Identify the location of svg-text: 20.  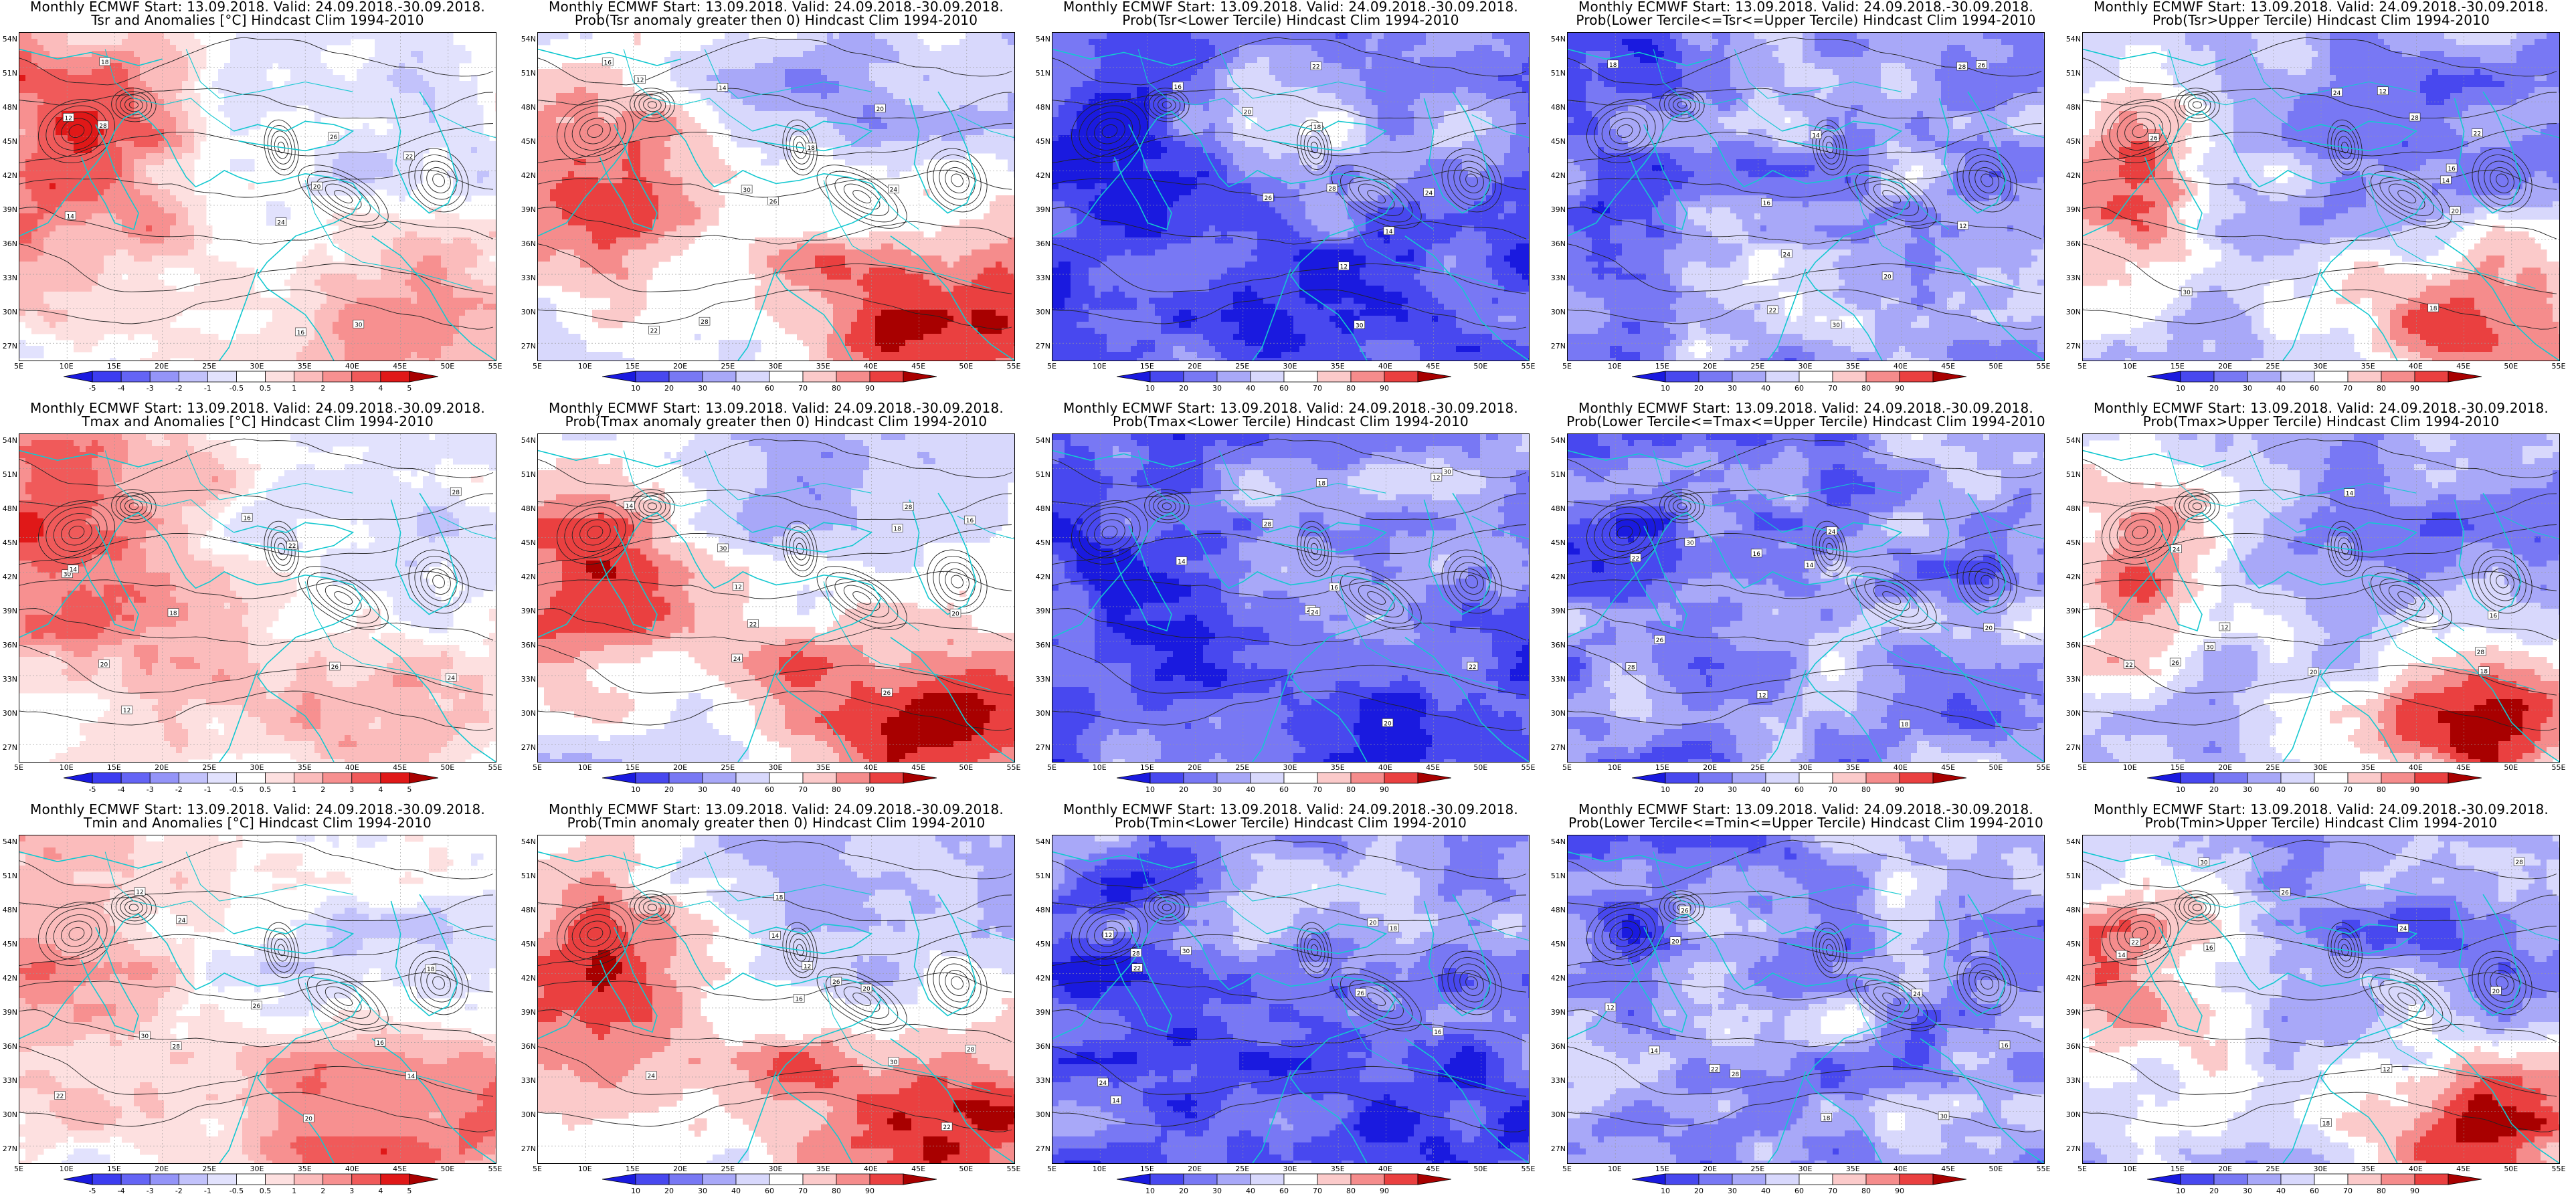
(317, 187).